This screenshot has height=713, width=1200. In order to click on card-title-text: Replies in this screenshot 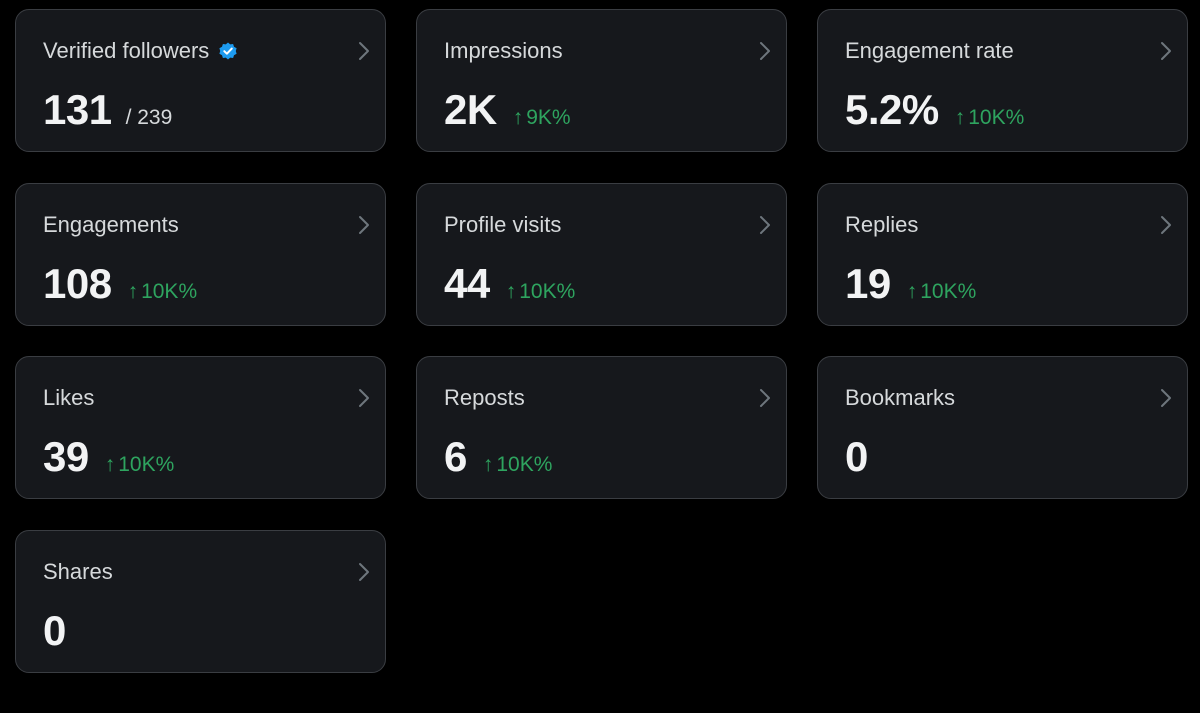, I will do `click(882, 224)`.